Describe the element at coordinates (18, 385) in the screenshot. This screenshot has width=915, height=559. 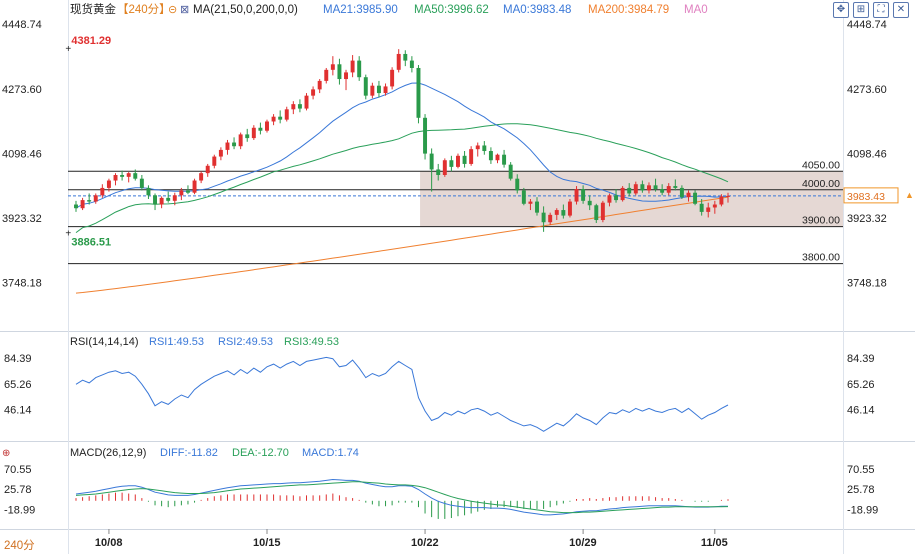
I see `rsi-y-tick-left: 65.26` at that location.